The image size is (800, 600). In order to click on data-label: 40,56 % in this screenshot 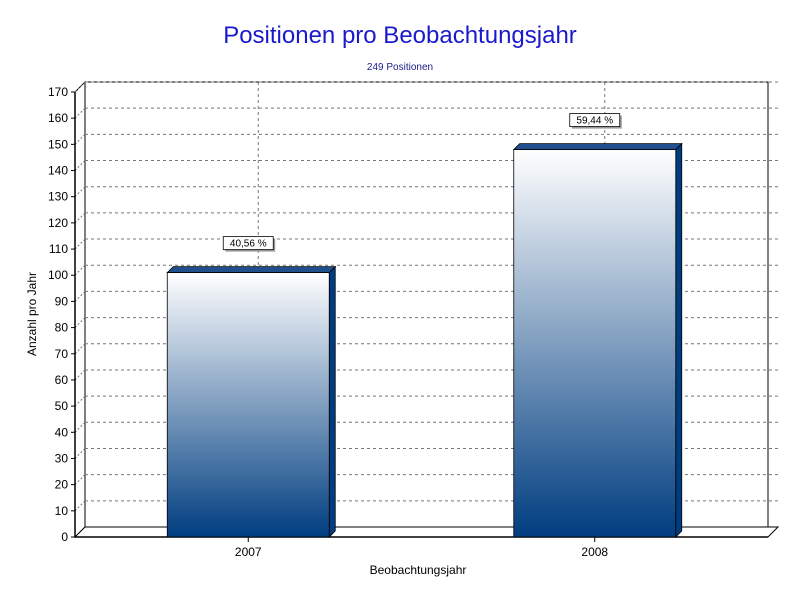, I will do `click(249, 244)`.